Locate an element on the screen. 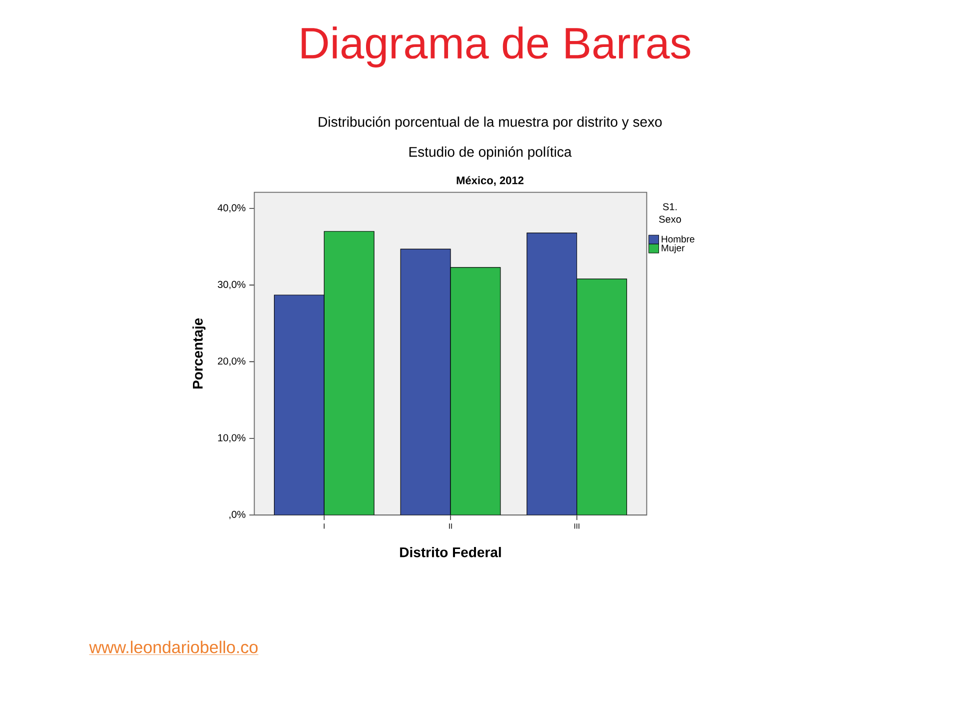 This screenshot has width=960, height=720. x-axis-title: Distrito Federal is located at coordinates (450, 552).